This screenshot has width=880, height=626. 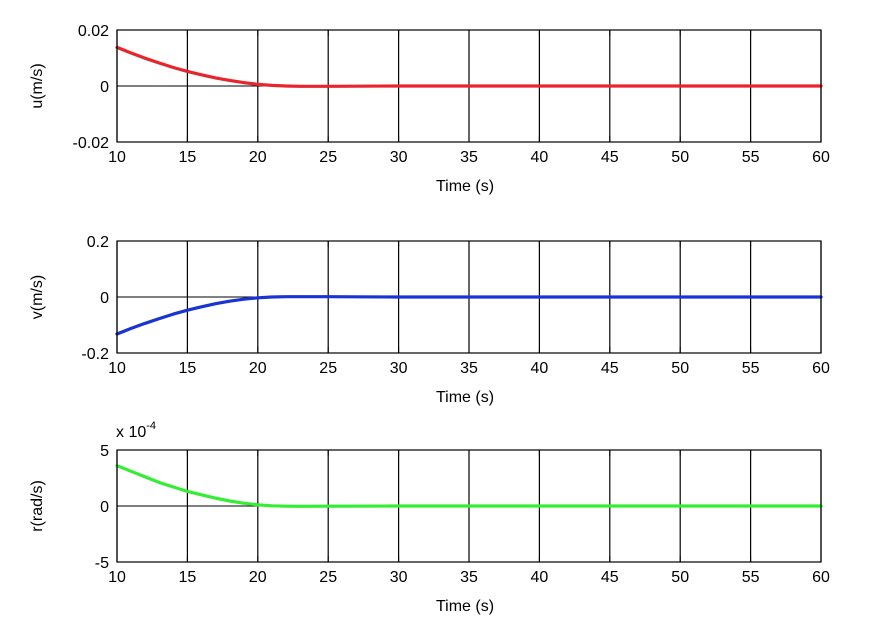 I want to click on exponent-label: x 10-4, so click(x=136, y=430).